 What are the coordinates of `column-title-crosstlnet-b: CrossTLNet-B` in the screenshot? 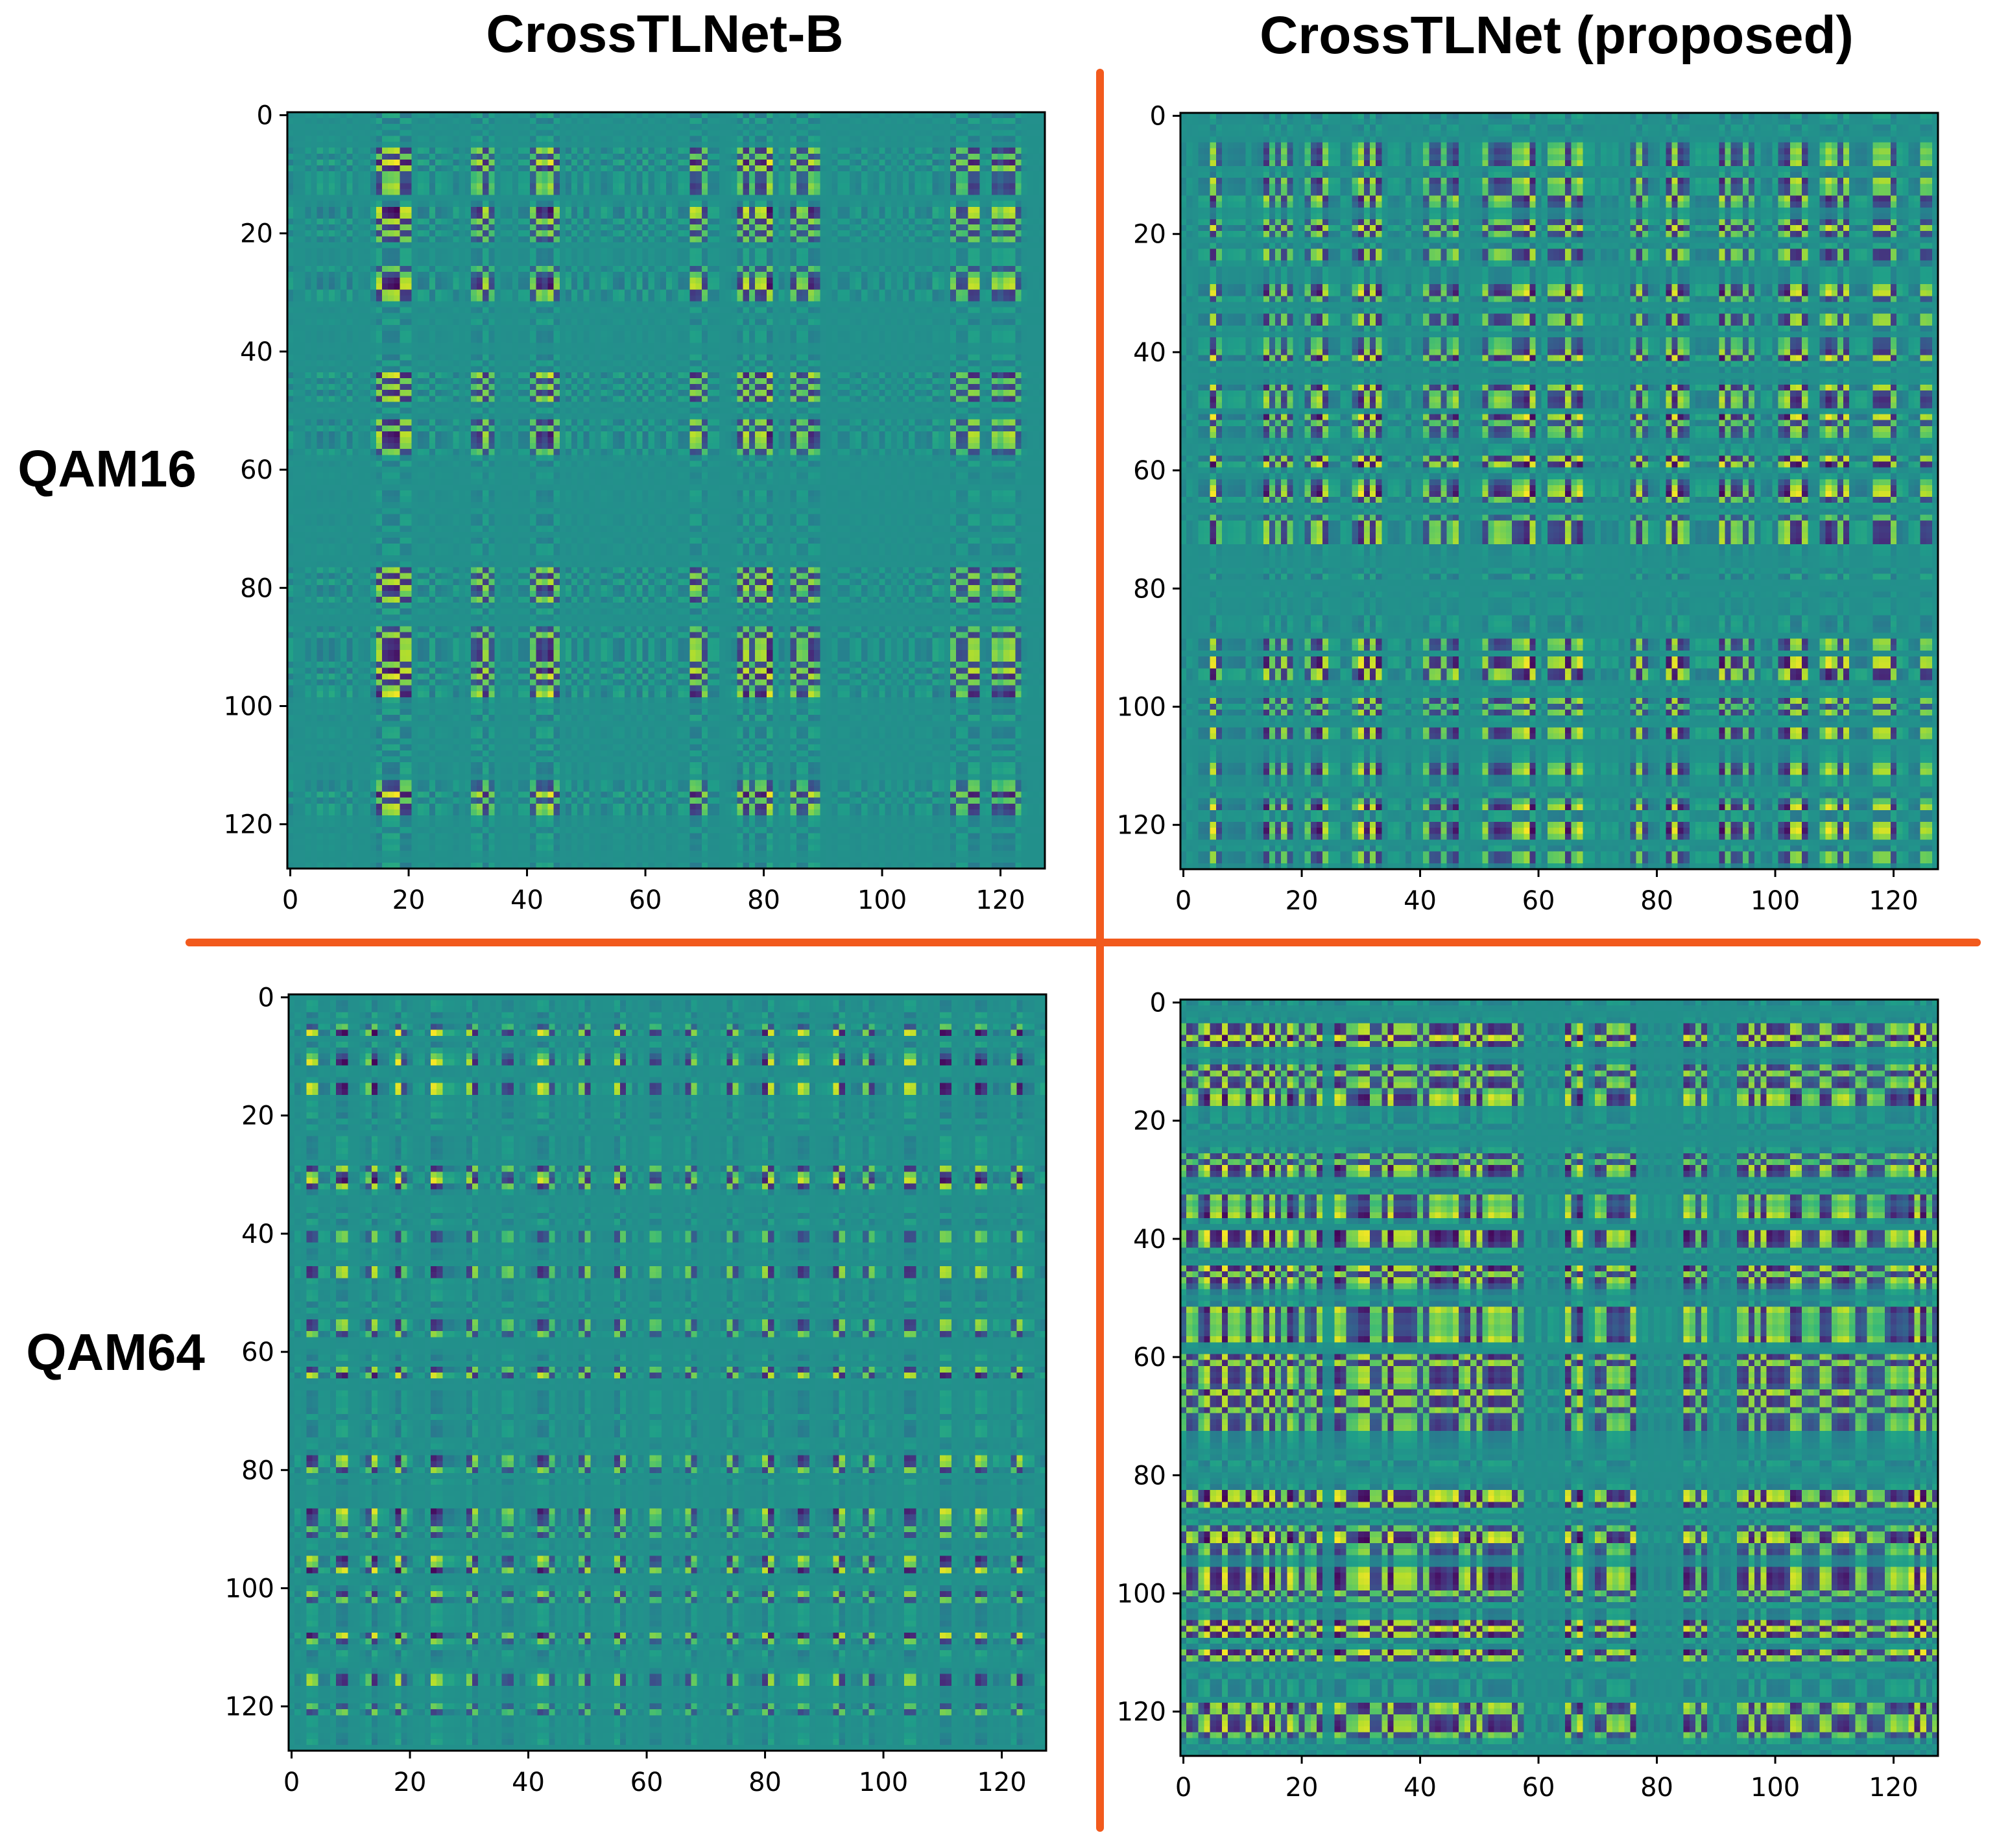 It's located at (664, 34).